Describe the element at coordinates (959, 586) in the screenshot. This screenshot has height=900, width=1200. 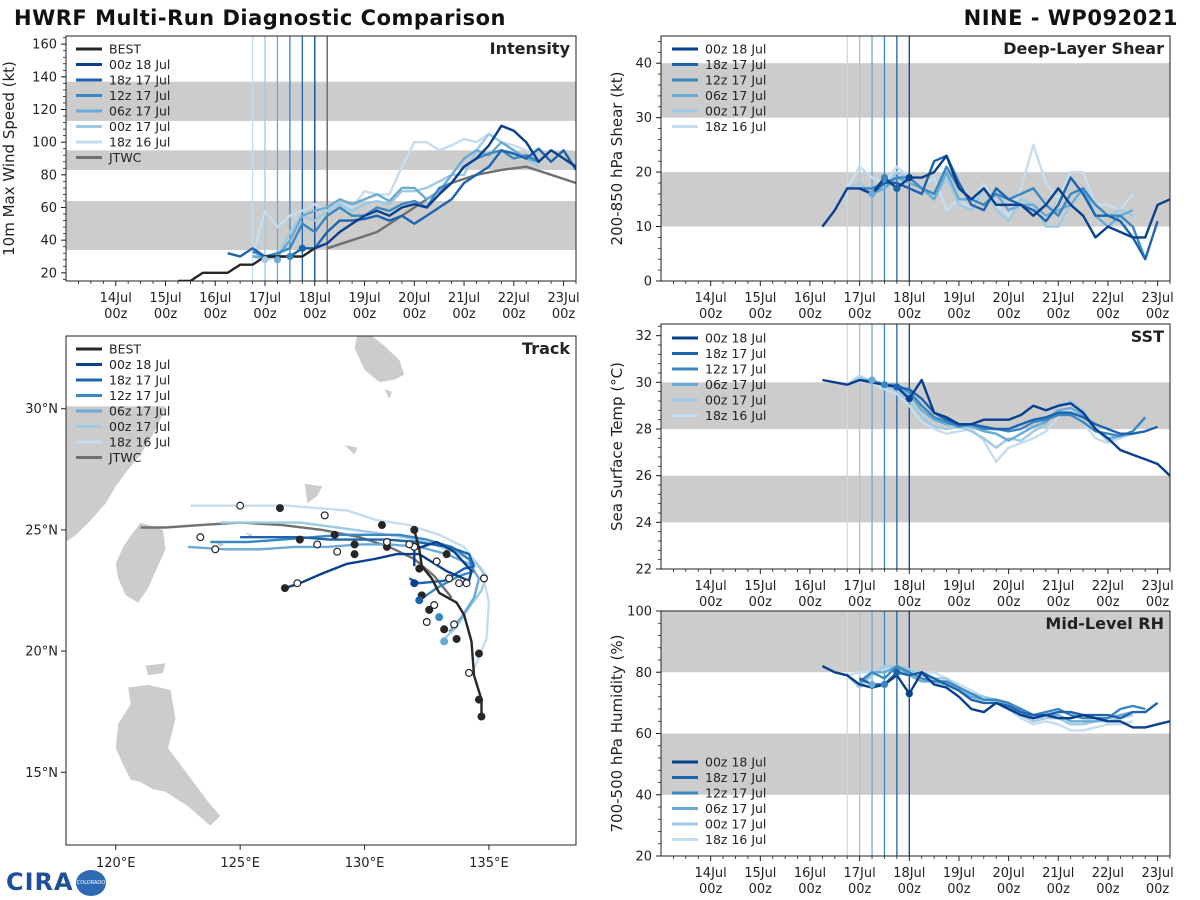
I see `sst-xtick-date: 19Jul` at that location.